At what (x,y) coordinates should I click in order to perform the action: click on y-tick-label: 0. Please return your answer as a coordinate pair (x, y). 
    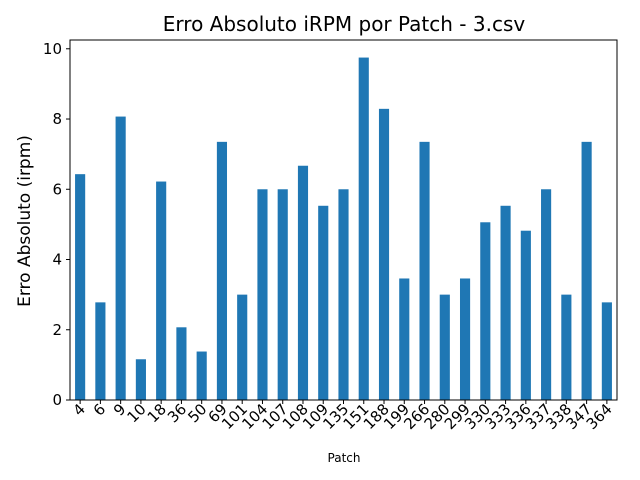
    Looking at the image, I should click on (57, 400).